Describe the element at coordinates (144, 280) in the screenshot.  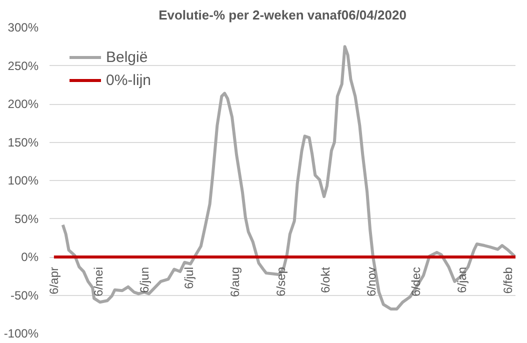
I see `x-tick-label: 6/jun` at that location.